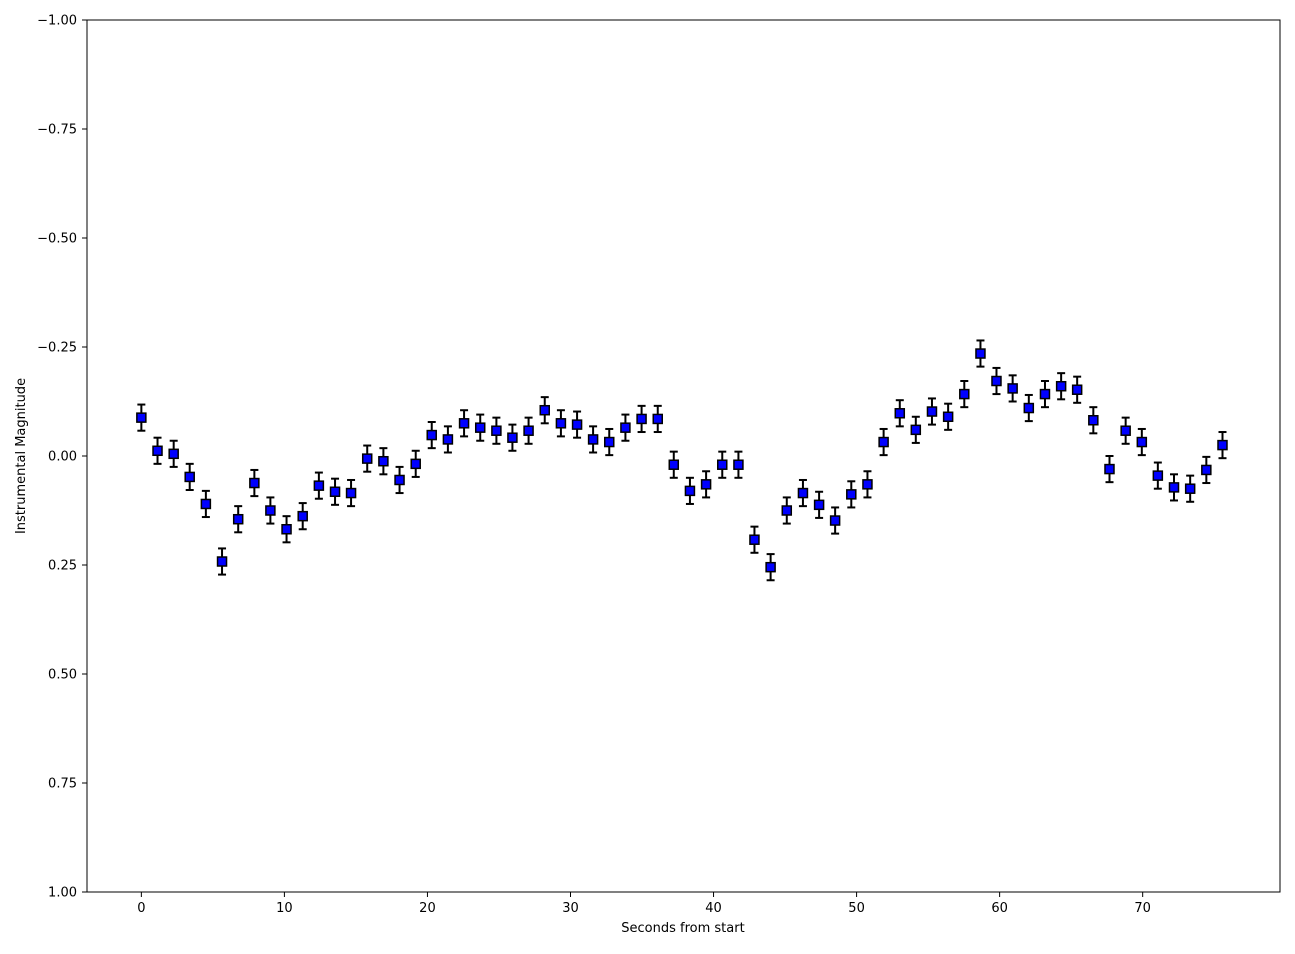 This screenshot has height=954, width=1295. What do you see at coordinates (856, 908) in the screenshot?
I see `x-tick-label: 50` at bounding box center [856, 908].